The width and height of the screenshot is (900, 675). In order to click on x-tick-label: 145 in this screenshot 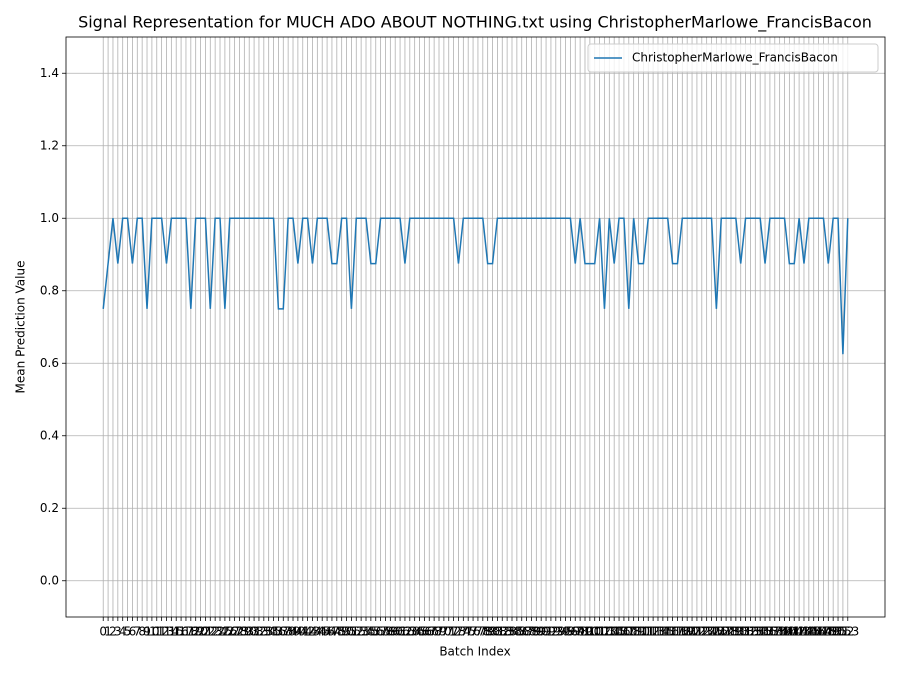, I will do `click(808, 632)`.